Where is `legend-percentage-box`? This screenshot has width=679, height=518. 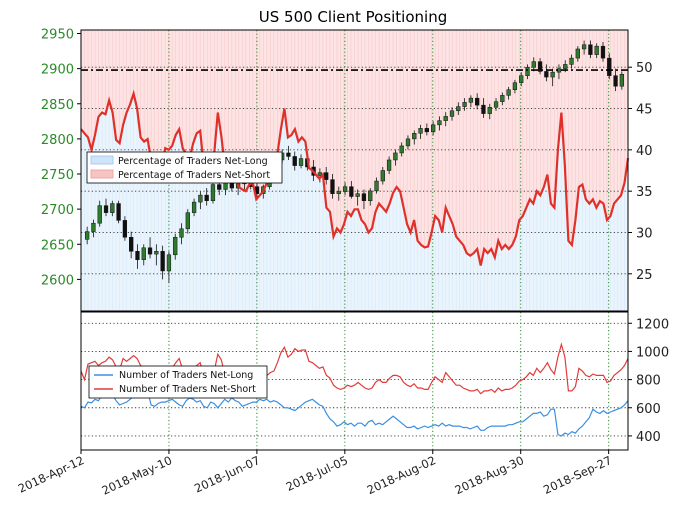 legend-percentage-box is located at coordinates (184, 167).